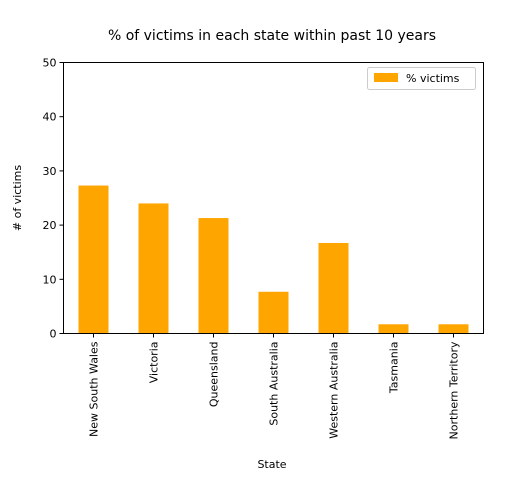 Image resolution: width=530 pixels, height=494 pixels. Describe the element at coordinates (50, 117) in the screenshot. I see `y-tick-label: 40` at that location.